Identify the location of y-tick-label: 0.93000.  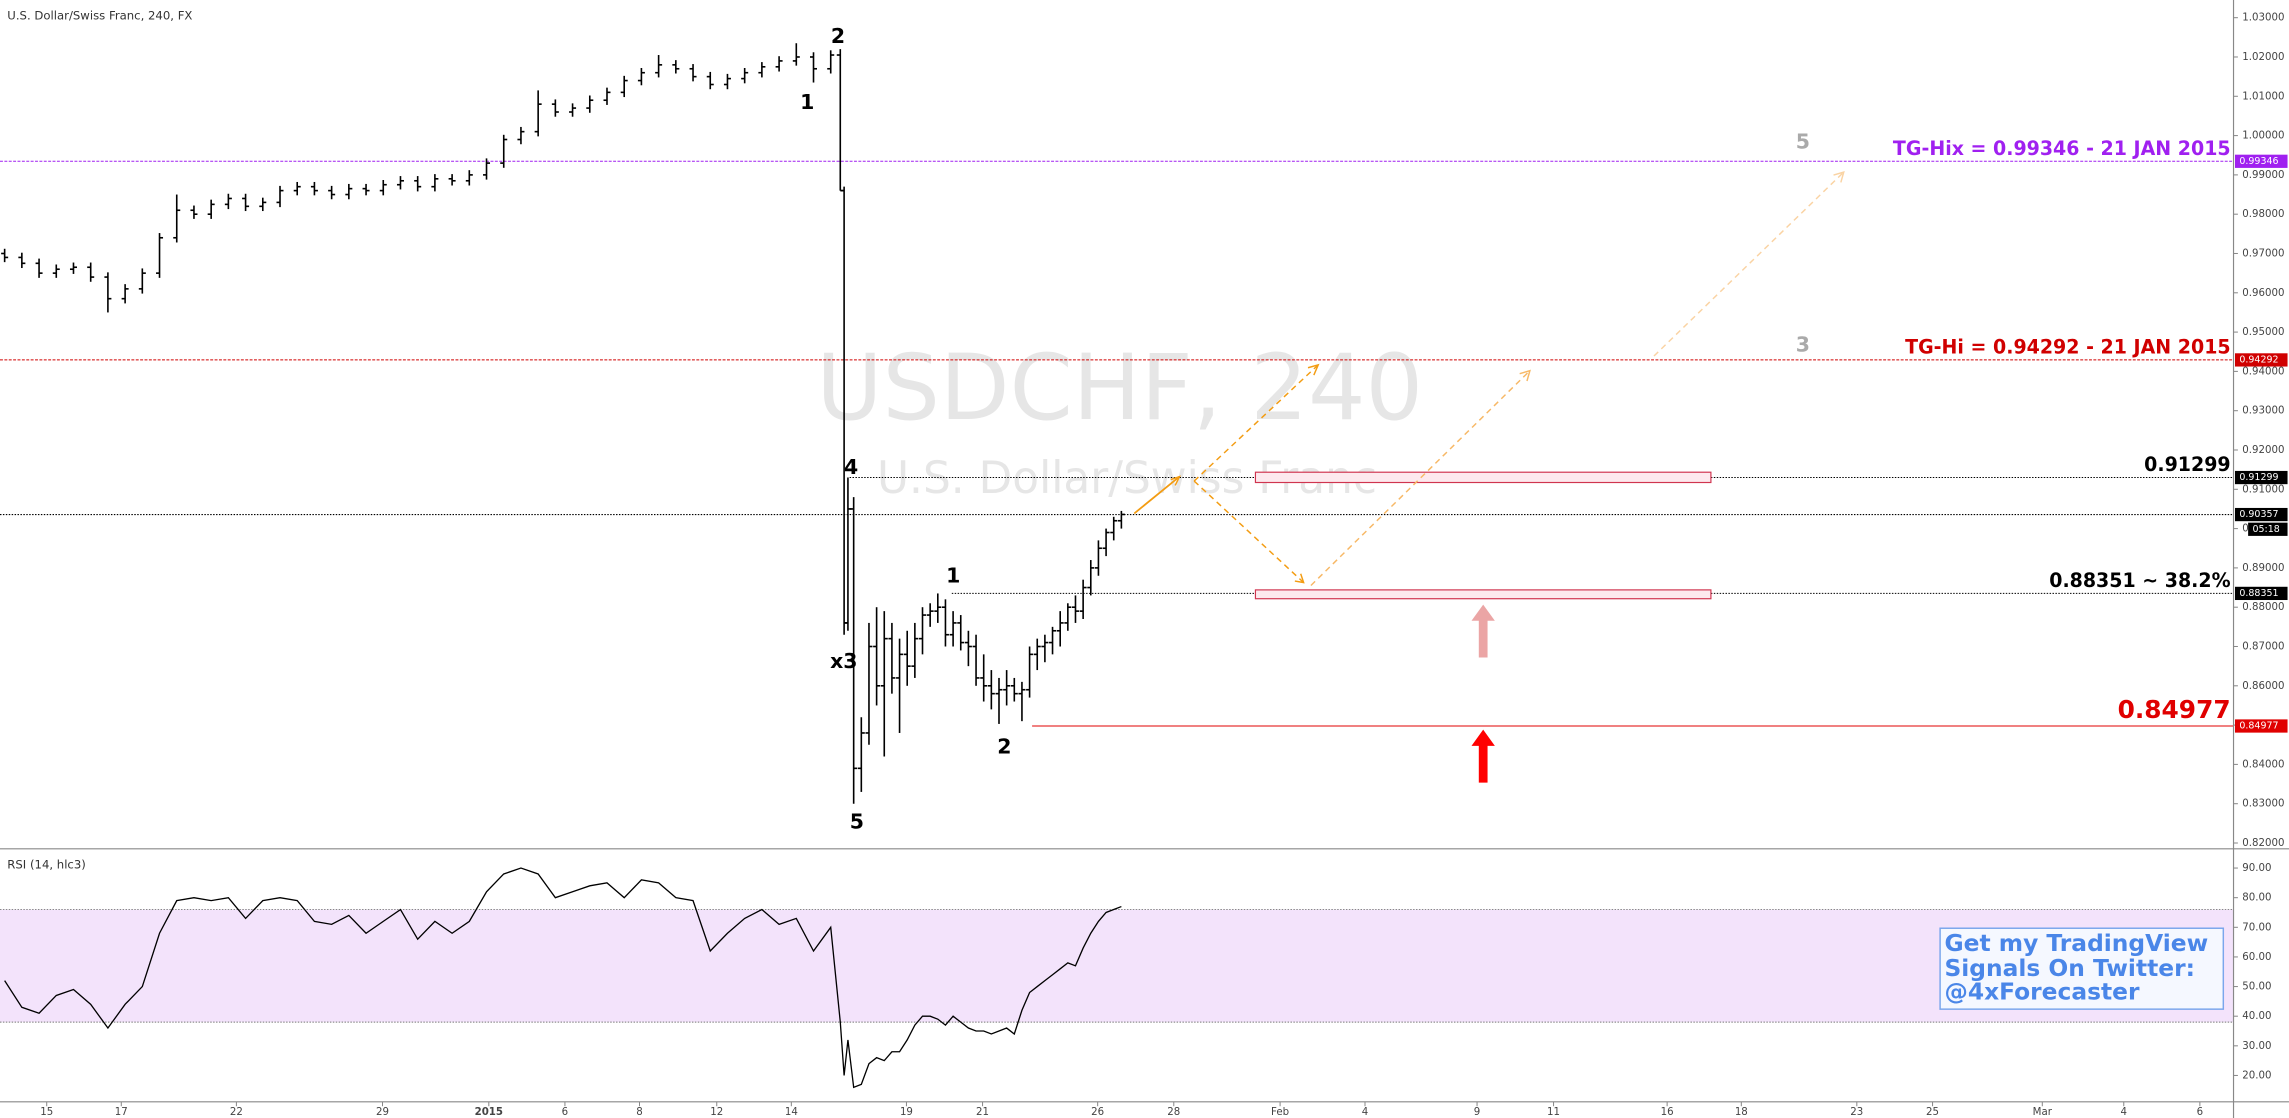
(2263, 411).